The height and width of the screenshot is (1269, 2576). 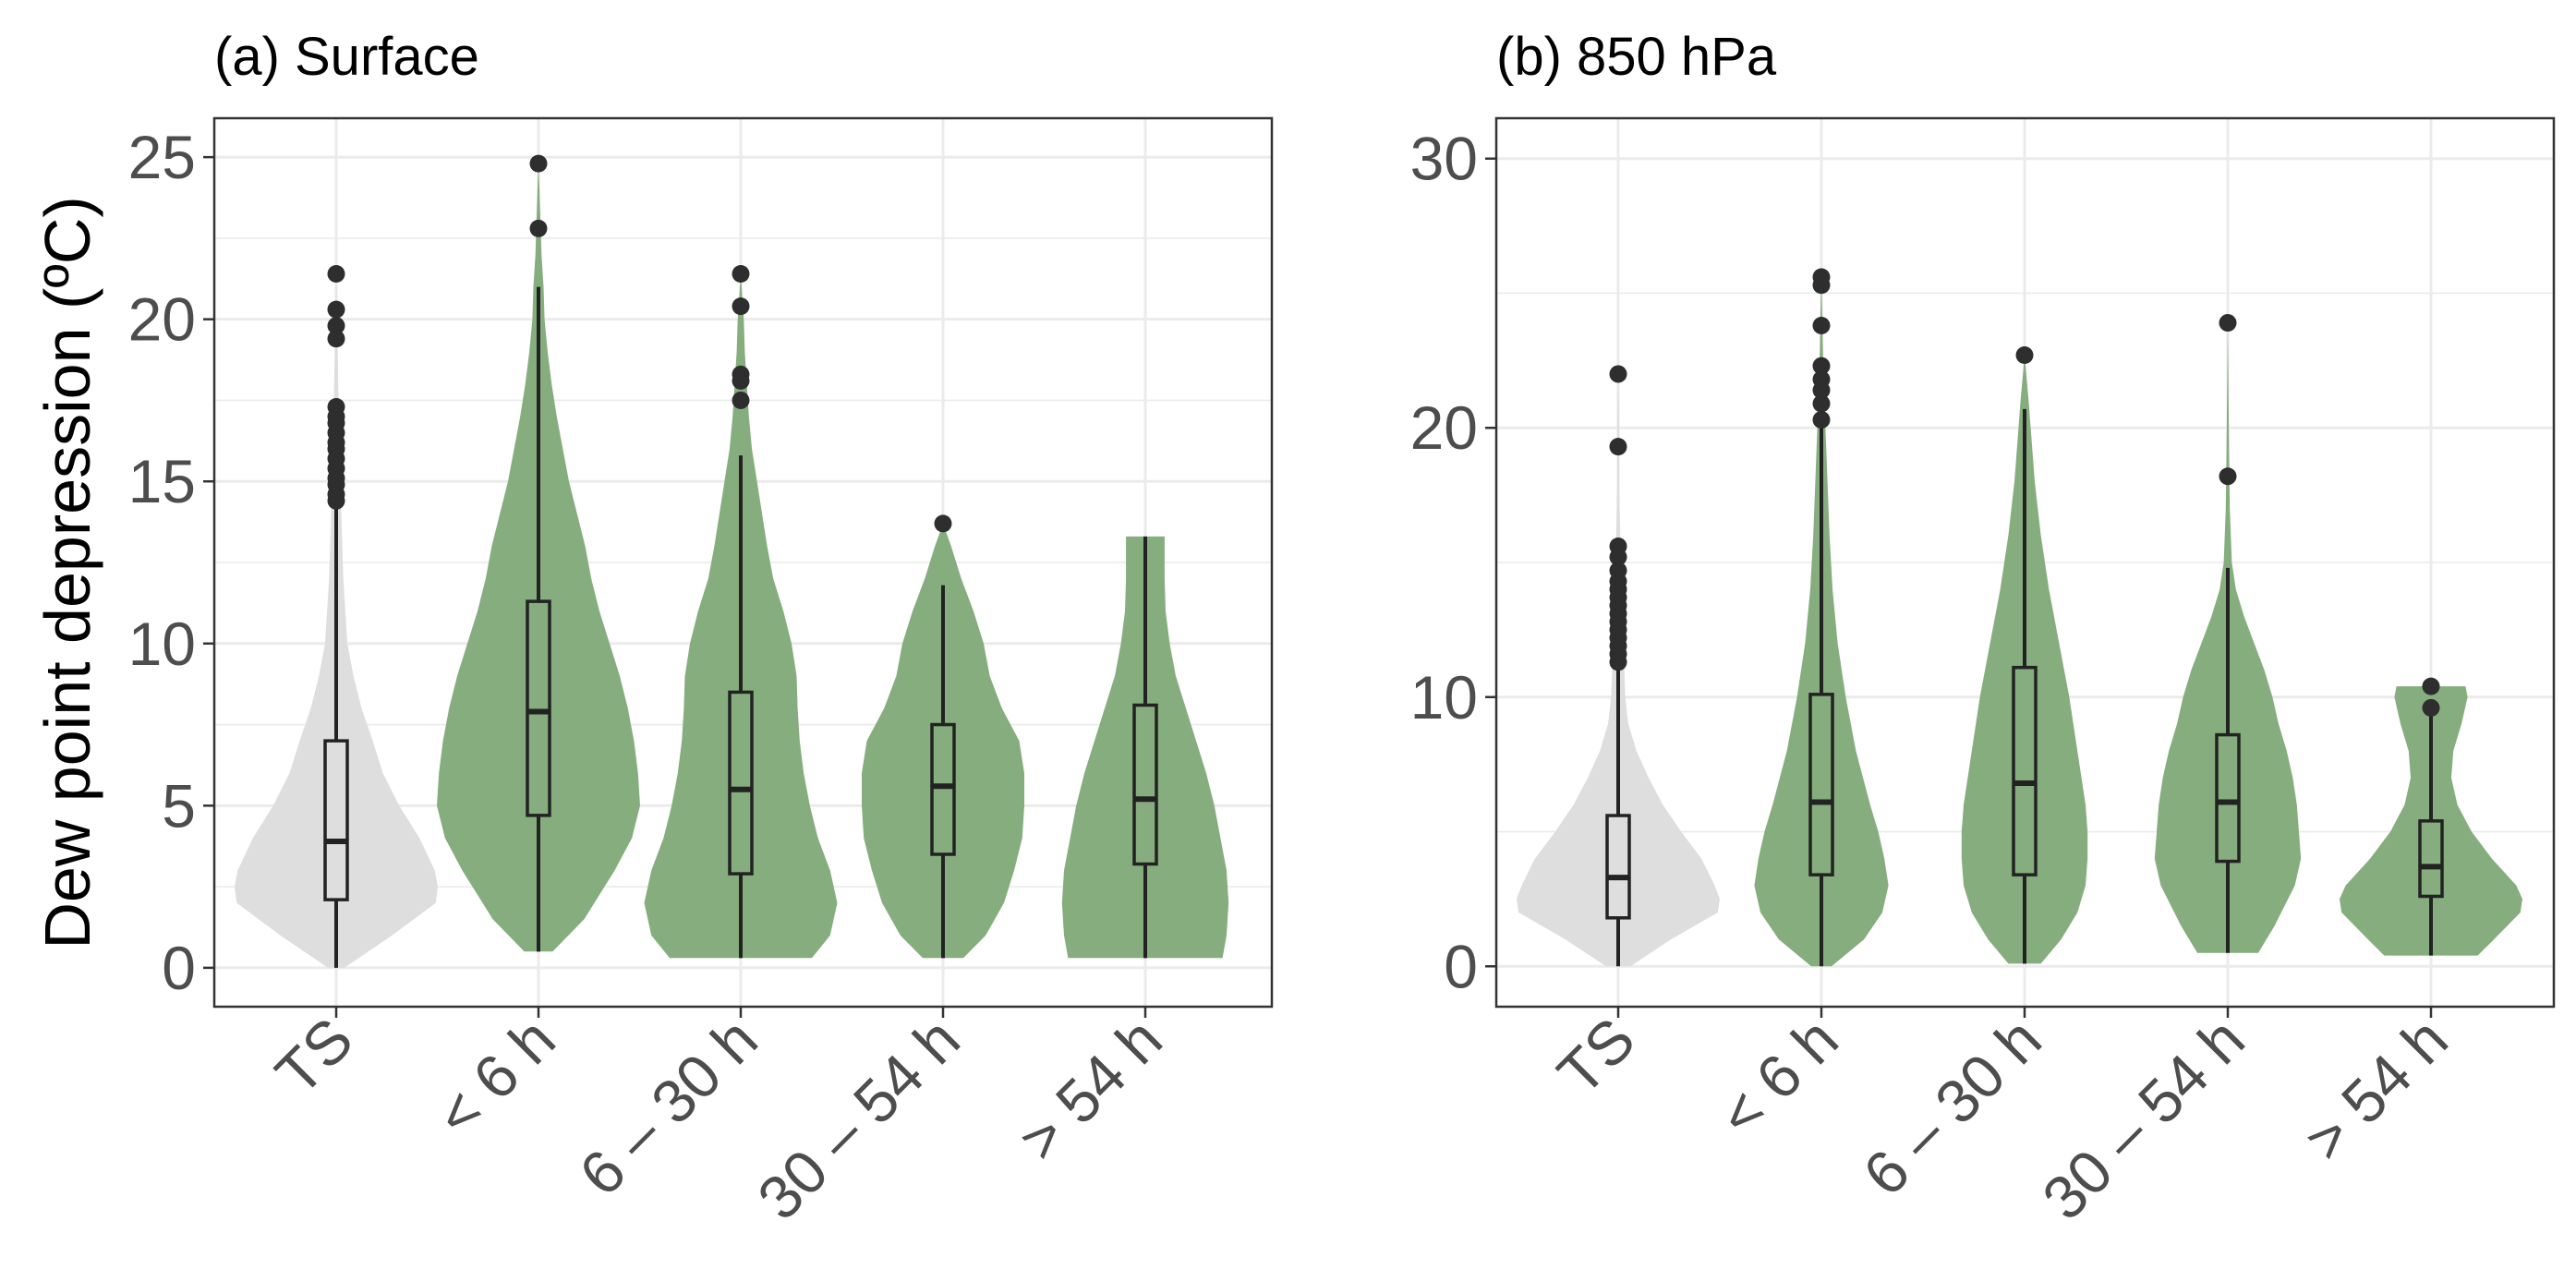 What do you see at coordinates (1453, 562) in the screenshot?
I see `panel-850hpa-y-ticks: 0 10 20 30` at bounding box center [1453, 562].